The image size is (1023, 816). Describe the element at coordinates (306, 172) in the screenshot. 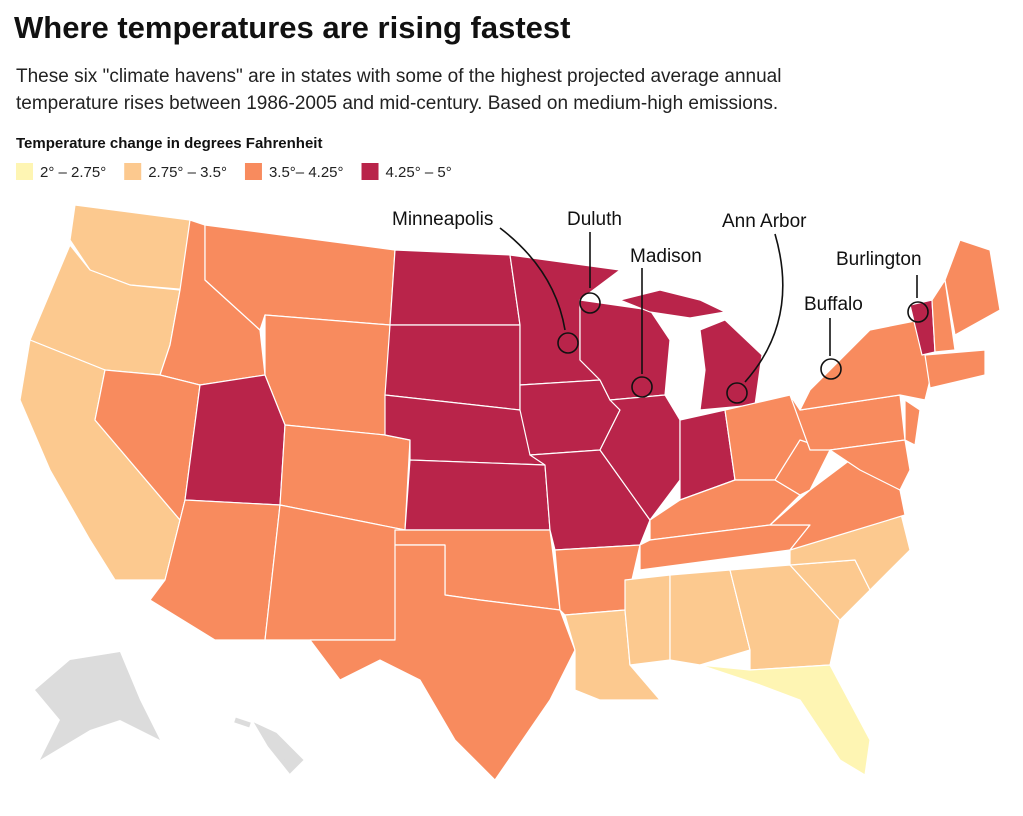

I see `legend-label: 3.5°– 4.25°` at that location.